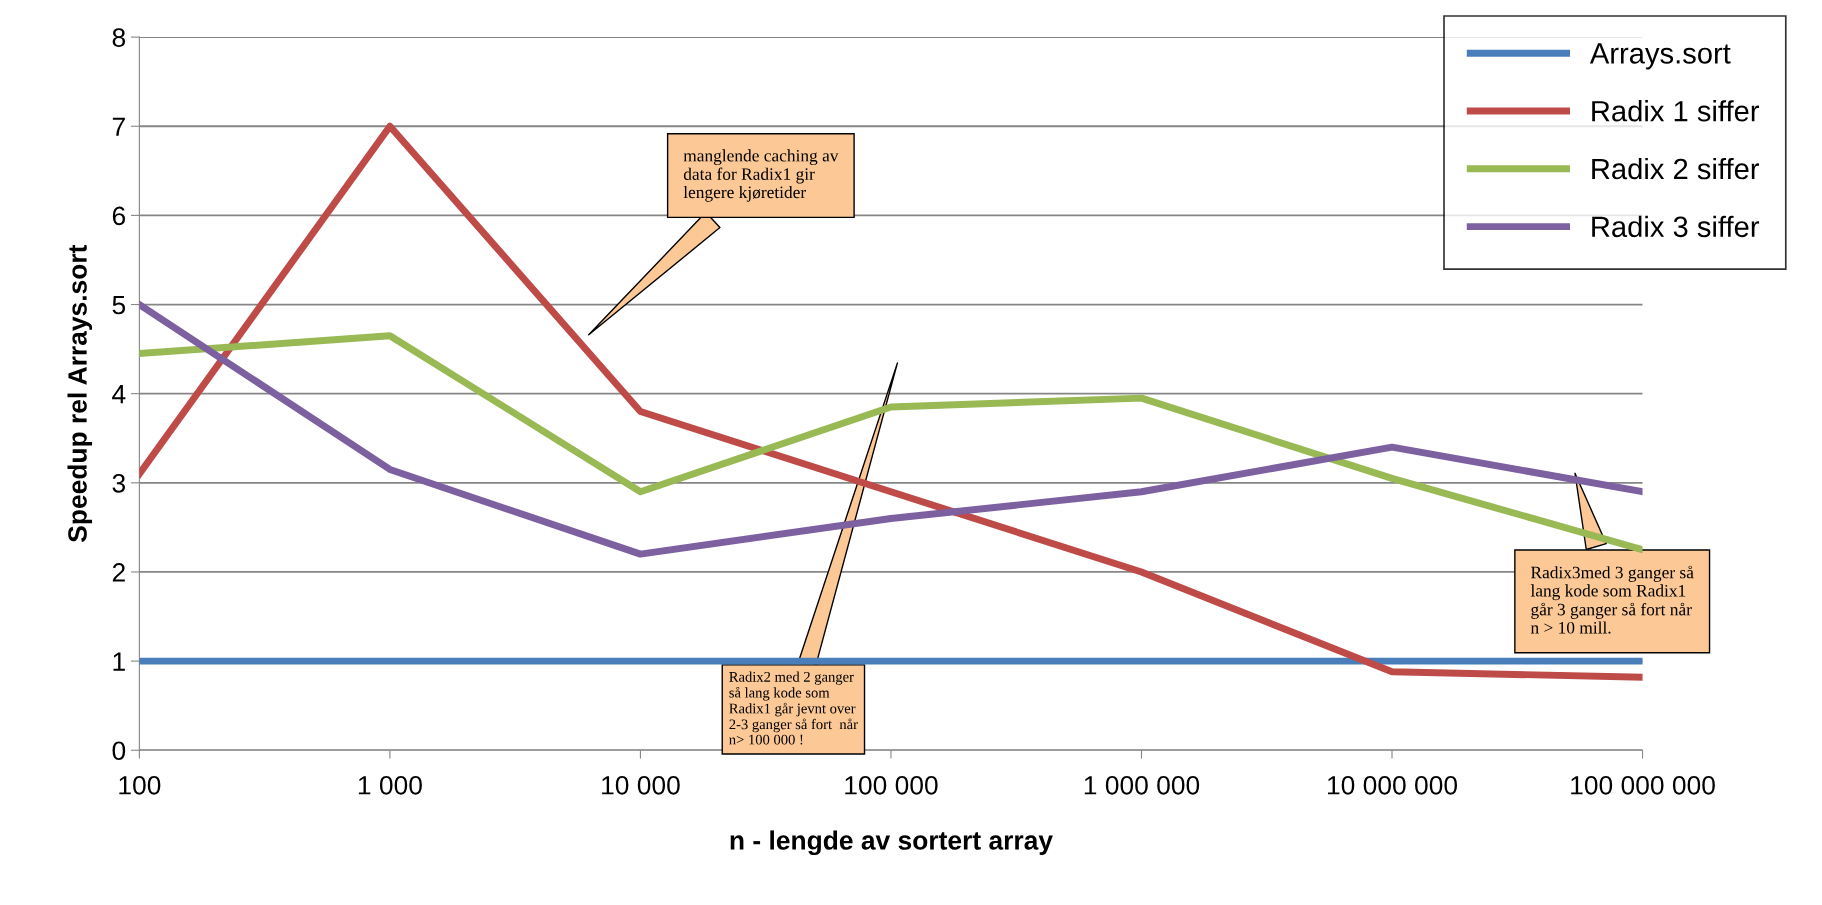 This screenshot has width=1822, height=905. Describe the element at coordinates (118, 126) in the screenshot. I see `y-tick-label: 7` at that location.